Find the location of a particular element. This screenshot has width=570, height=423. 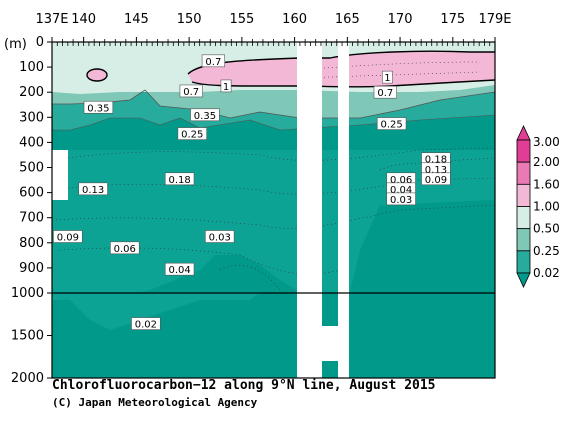

y-tick-label: 100 is located at coordinates (31, 67).